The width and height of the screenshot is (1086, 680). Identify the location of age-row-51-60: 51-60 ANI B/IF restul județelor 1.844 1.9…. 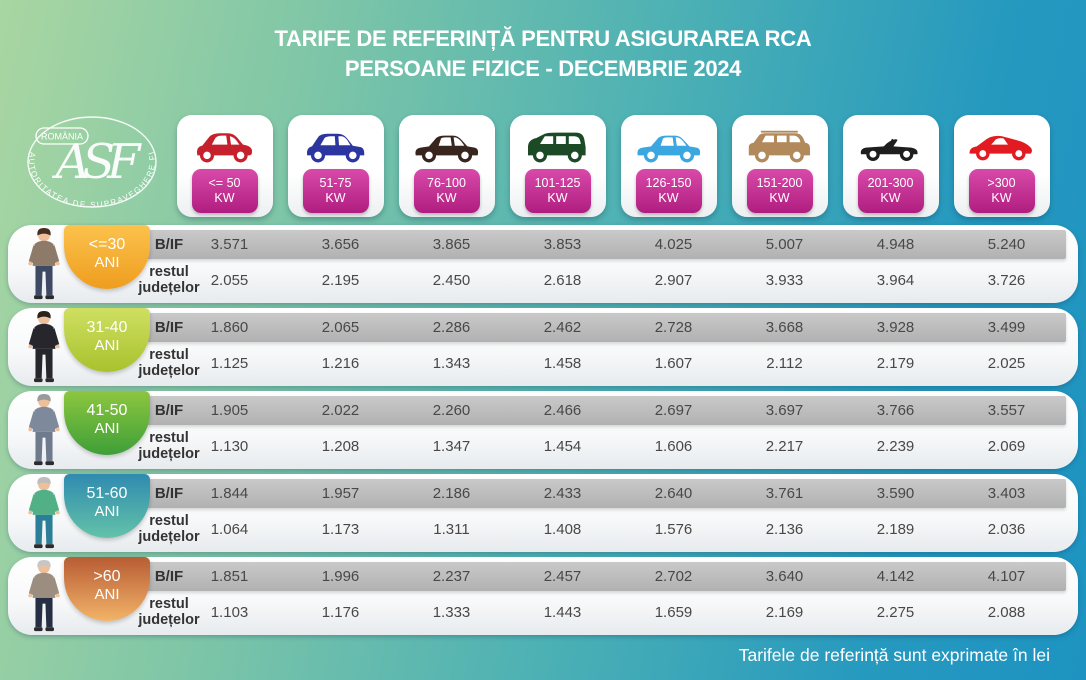
(543, 513).